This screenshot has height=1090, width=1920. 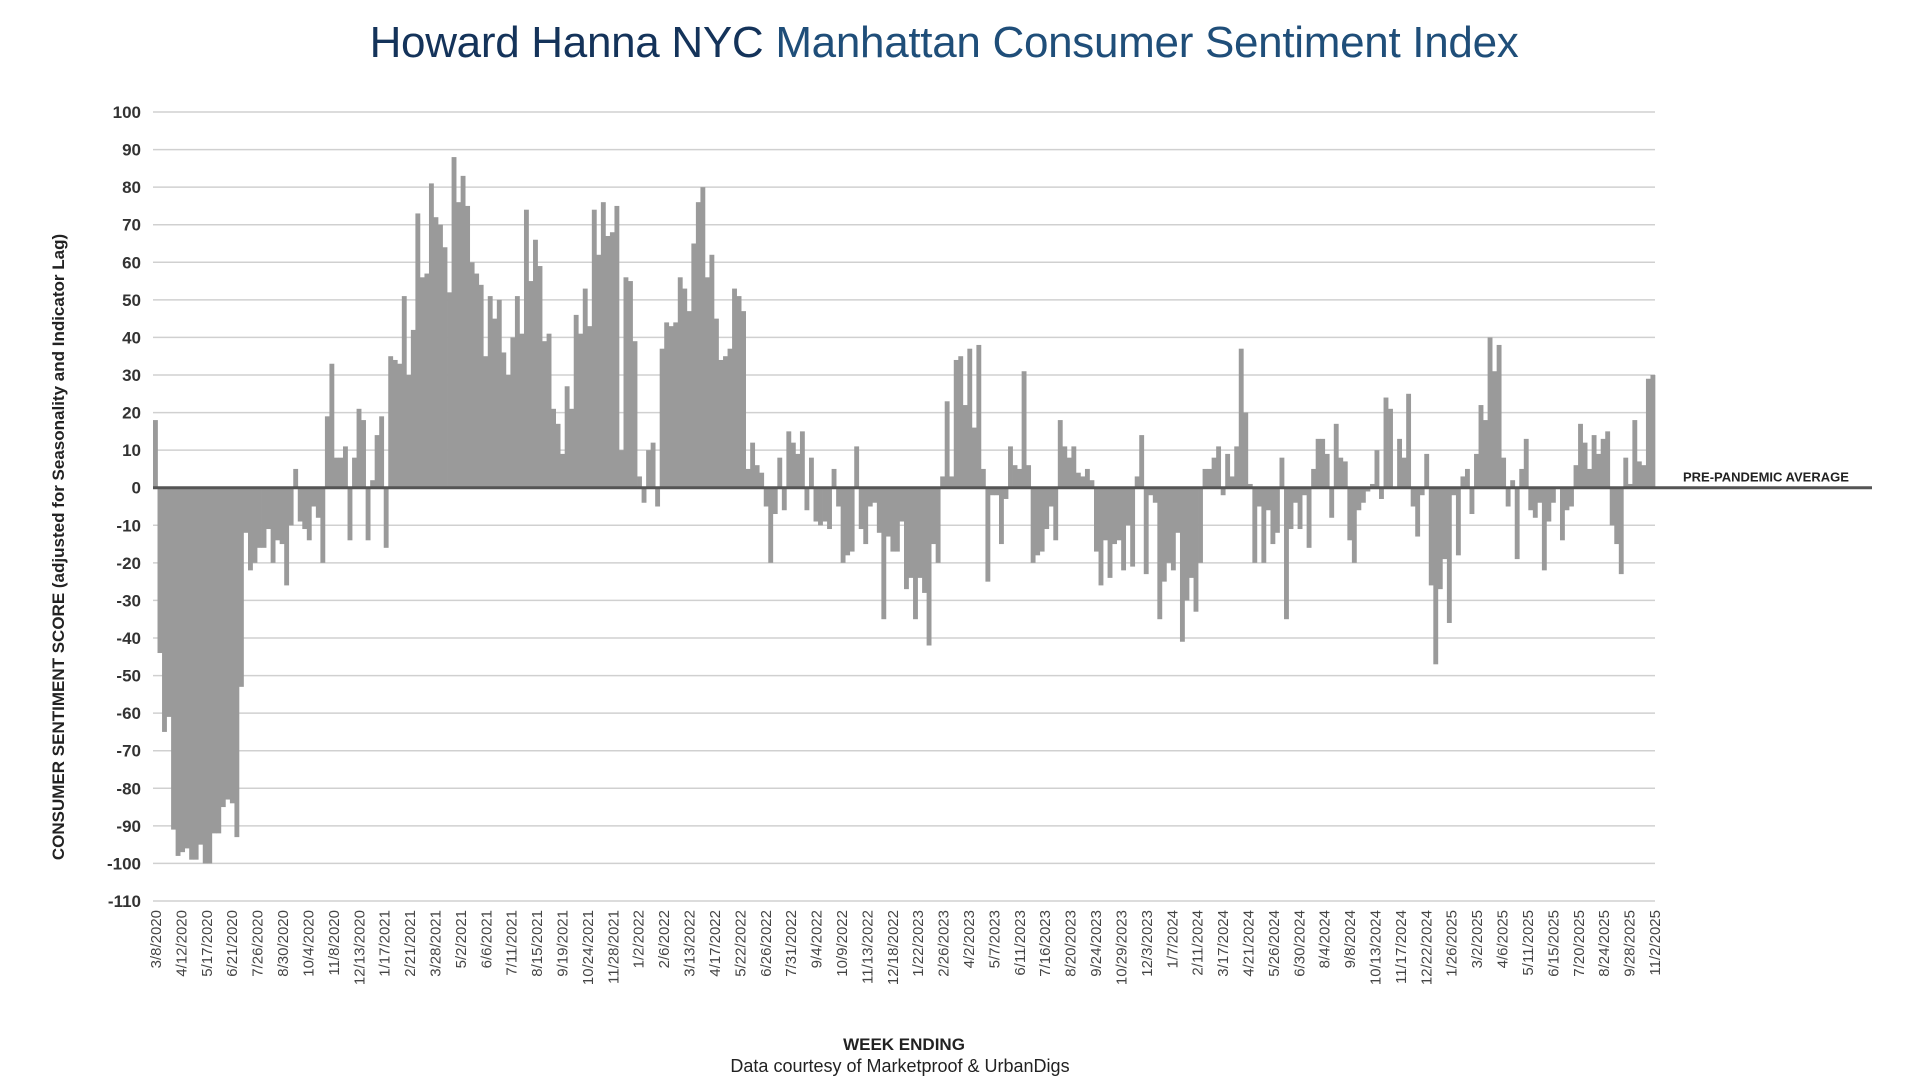 I want to click on pre-pandemic-average-label: PRE-PANDEMIC AVERAGE, so click(x=1766, y=477).